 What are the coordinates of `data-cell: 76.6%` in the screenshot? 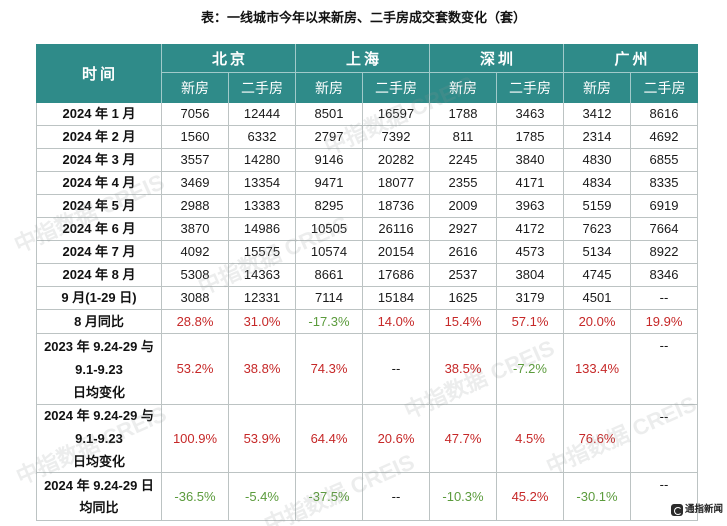 It's located at (597, 439).